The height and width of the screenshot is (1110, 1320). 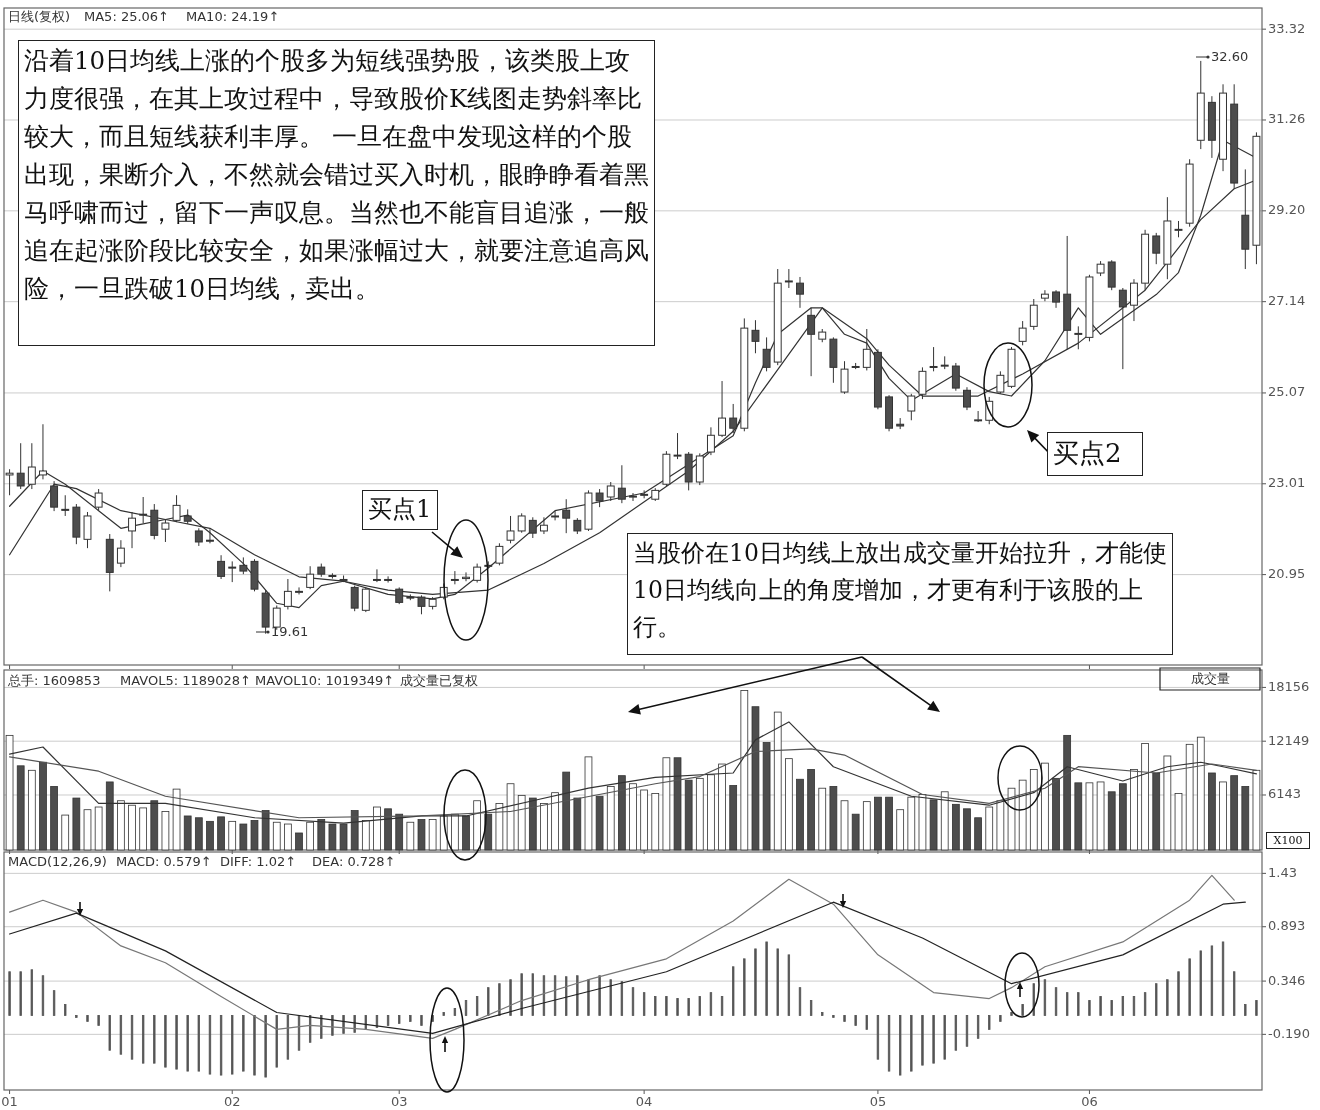 What do you see at coordinates (233, 16) in the screenshot?
I see `annotation: MA10: 24.19↑` at bounding box center [233, 16].